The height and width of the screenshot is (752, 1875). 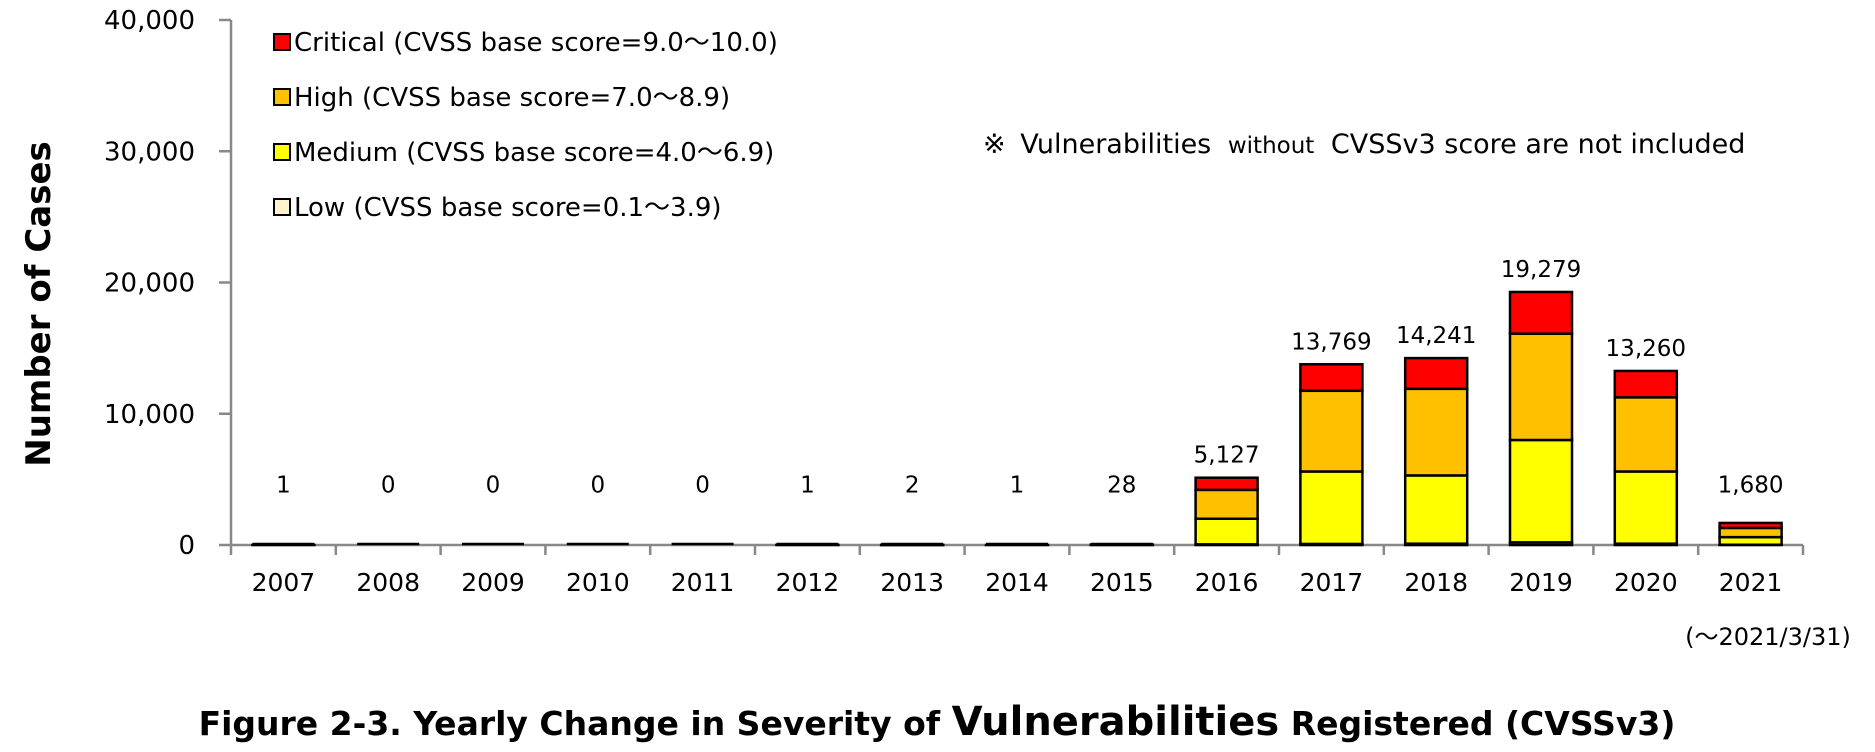 I want to click on total-label: 13,769, so click(x=1331, y=342).